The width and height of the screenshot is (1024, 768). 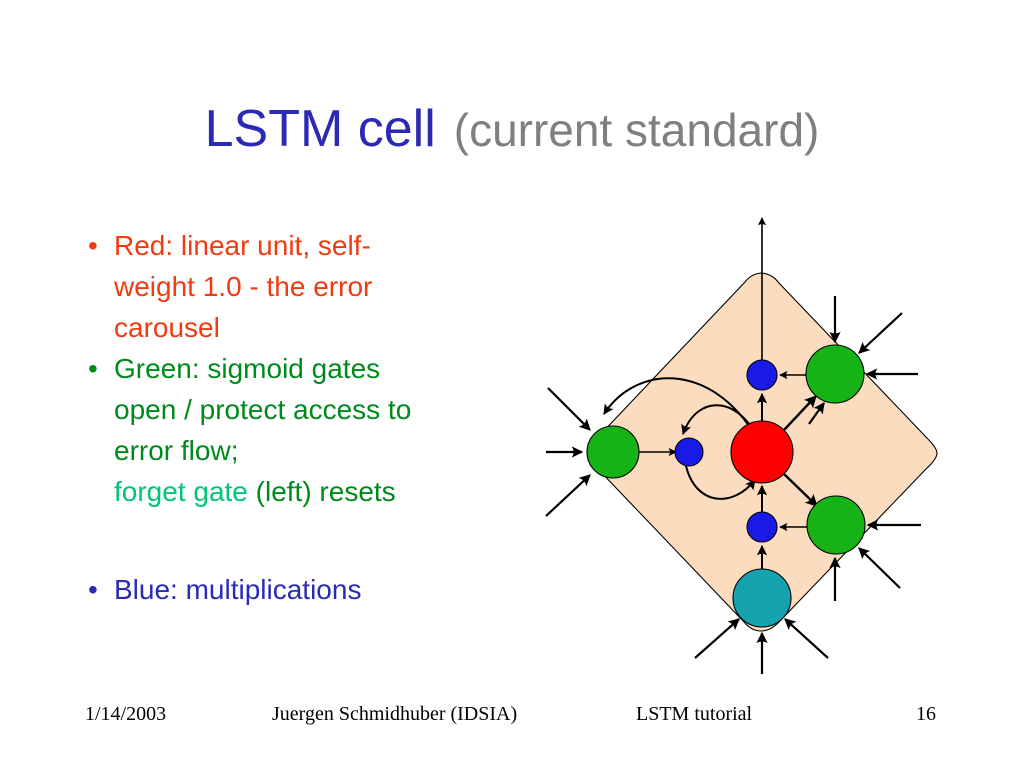 What do you see at coordinates (395, 714) in the screenshot?
I see `footer-author: Juergen Schmidhuber (IDSIA)` at bounding box center [395, 714].